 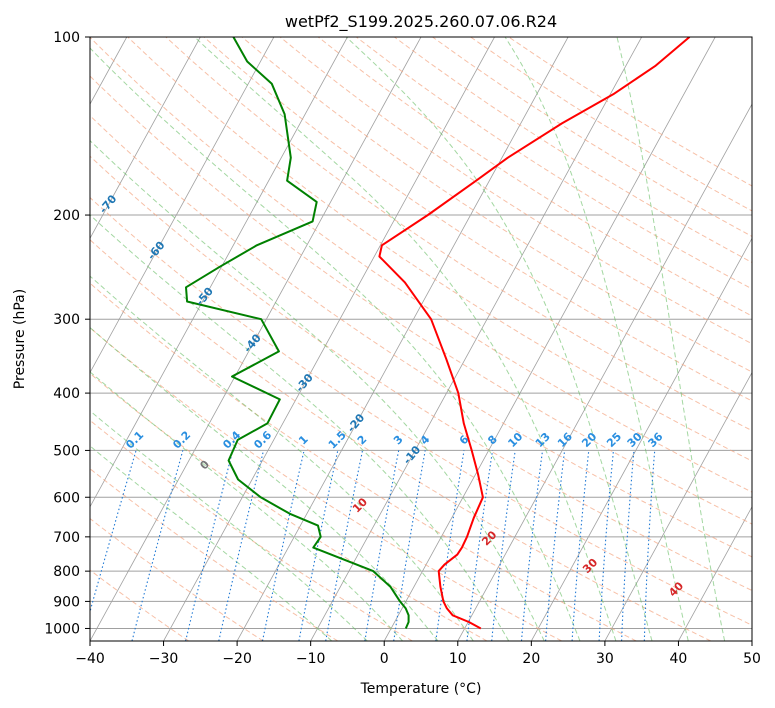 I want to click on mixing-ratio-label: 0.4, so click(x=231, y=439).